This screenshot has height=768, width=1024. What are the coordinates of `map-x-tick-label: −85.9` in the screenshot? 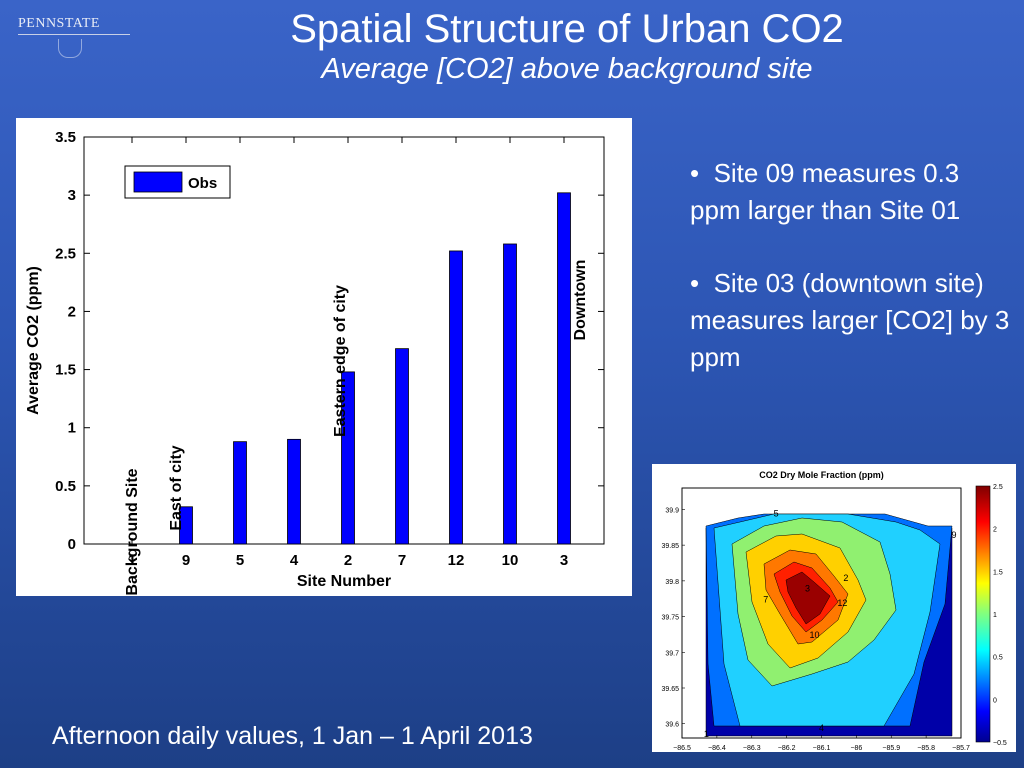 It's located at (891, 748).